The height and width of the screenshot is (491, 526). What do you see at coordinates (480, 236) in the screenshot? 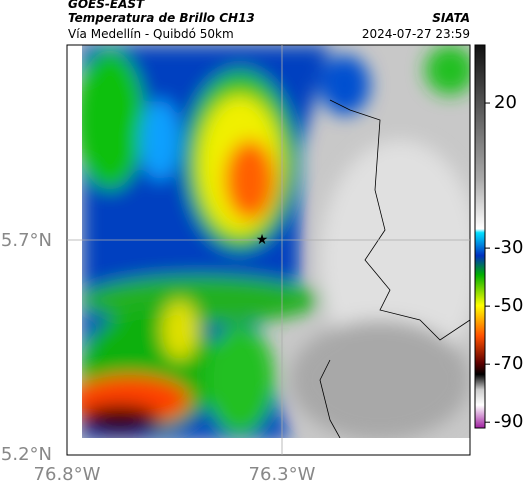
I see `colorbar` at bounding box center [480, 236].